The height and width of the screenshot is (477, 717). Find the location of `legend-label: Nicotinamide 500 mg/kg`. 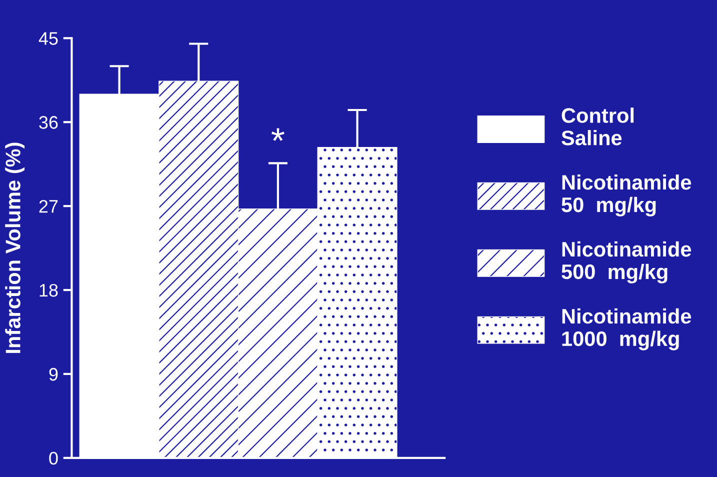

legend-label: Nicotinamide 500 mg/kg is located at coordinates (627, 262).